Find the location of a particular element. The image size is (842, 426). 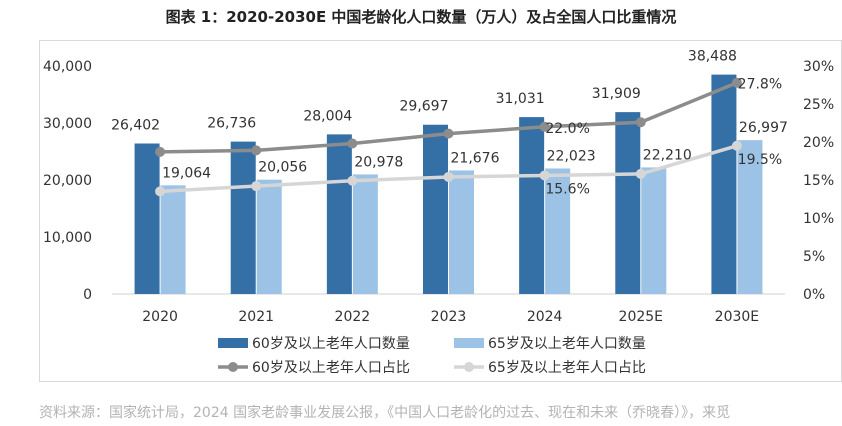

share-60-value-label: 22.0% is located at coordinates (567, 129).